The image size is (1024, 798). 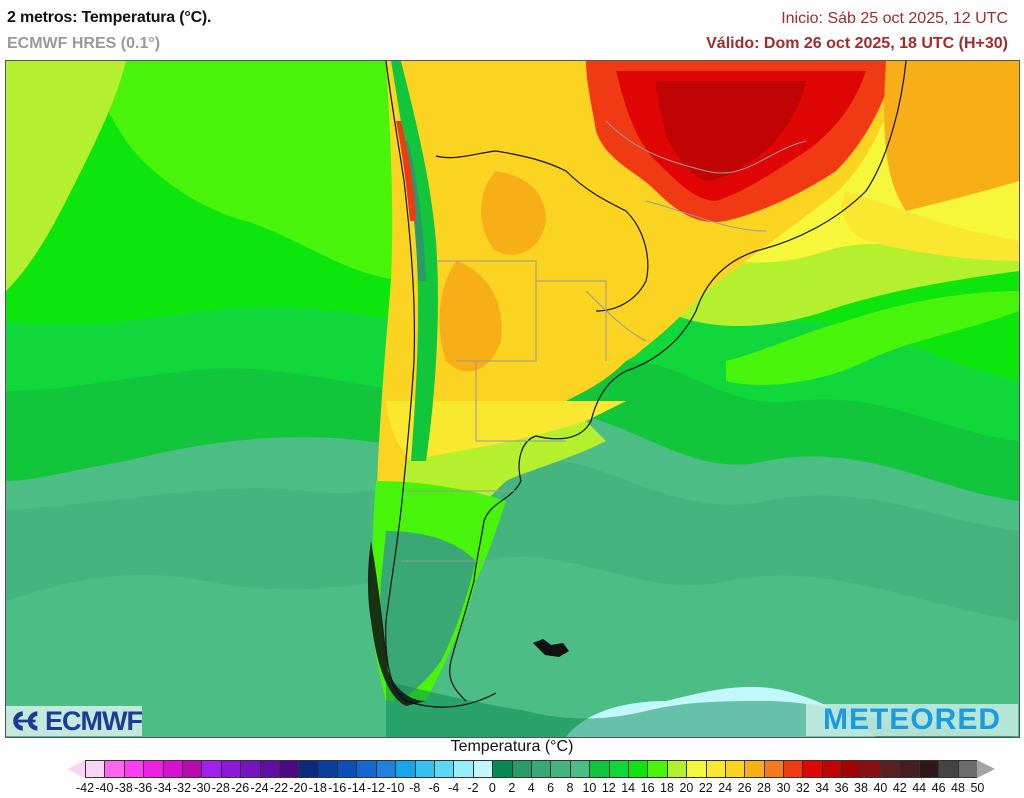 What do you see at coordinates (434, 788) in the screenshot?
I see `legend-tick-label: -6` at bounding box center [434, 788].